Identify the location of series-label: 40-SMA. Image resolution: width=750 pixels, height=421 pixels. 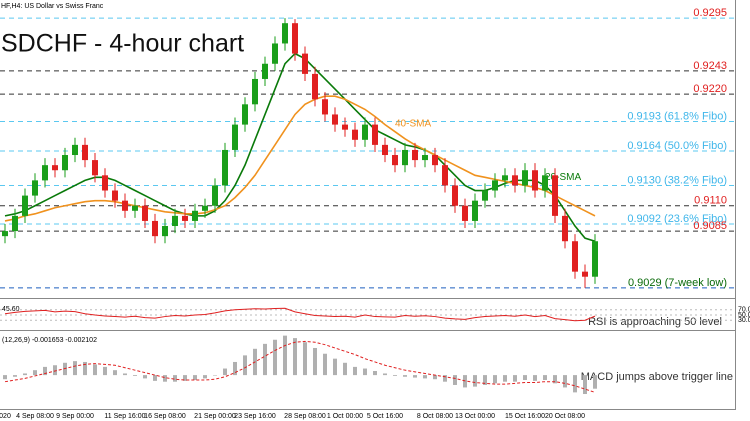
(413, 123).